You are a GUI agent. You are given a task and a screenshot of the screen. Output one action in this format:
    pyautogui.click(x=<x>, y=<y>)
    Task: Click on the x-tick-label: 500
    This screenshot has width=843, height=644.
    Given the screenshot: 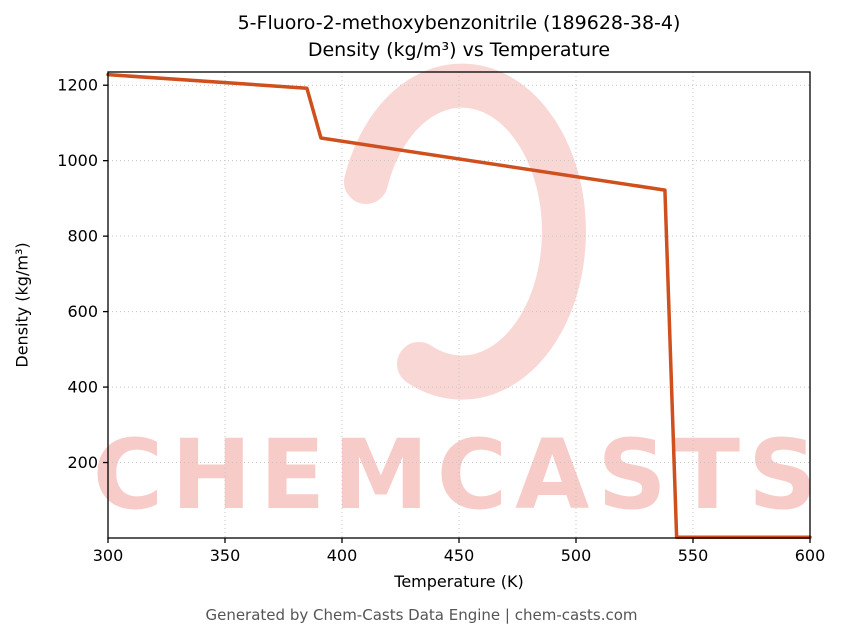 What is the action you would take?
    pyautogui.click(x=576, y=555)
    